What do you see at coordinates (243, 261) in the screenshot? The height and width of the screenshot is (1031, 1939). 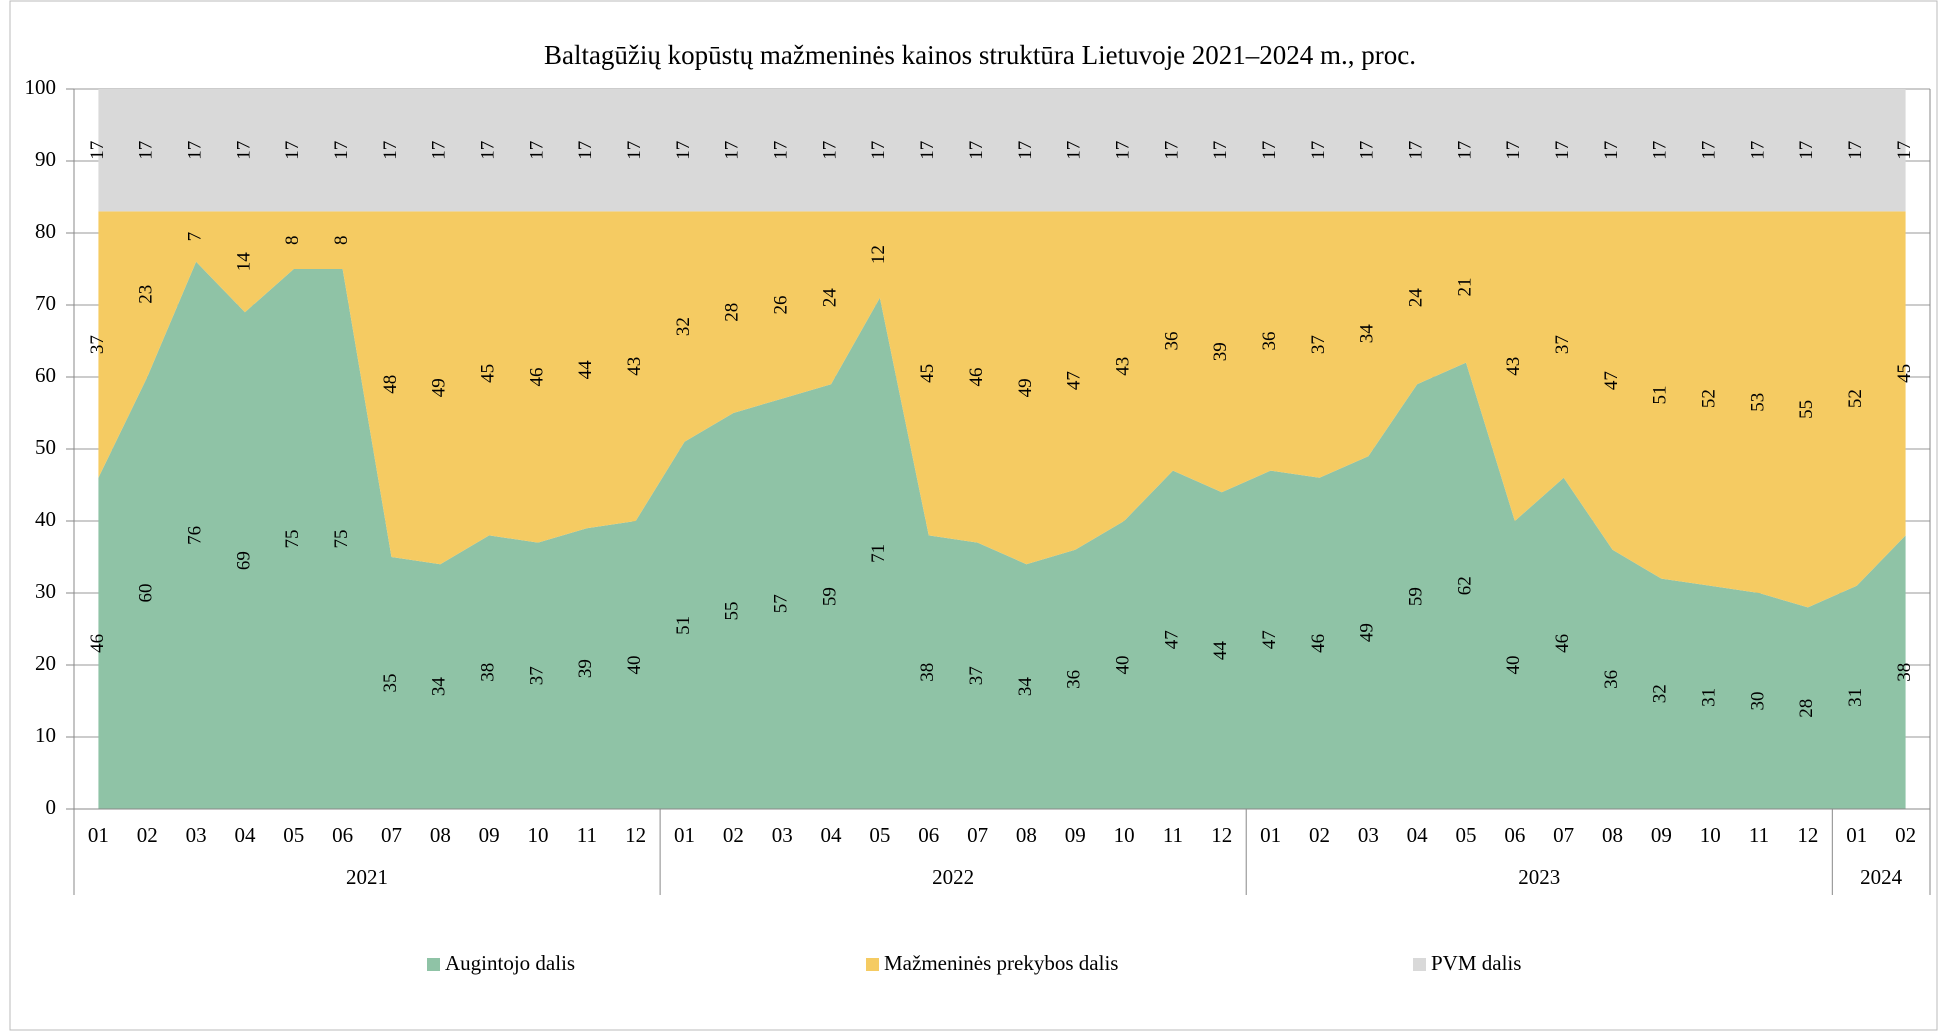 I see `data-label: 14` at bounding box center [243, 261].